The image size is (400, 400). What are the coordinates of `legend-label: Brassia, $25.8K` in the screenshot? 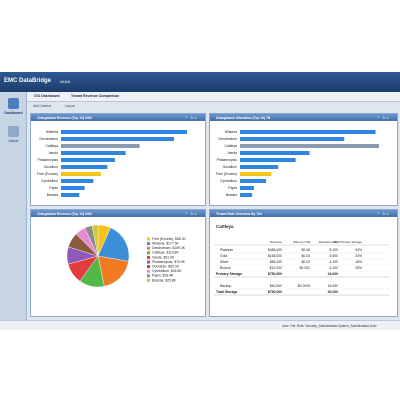 It's located at (164, 280).